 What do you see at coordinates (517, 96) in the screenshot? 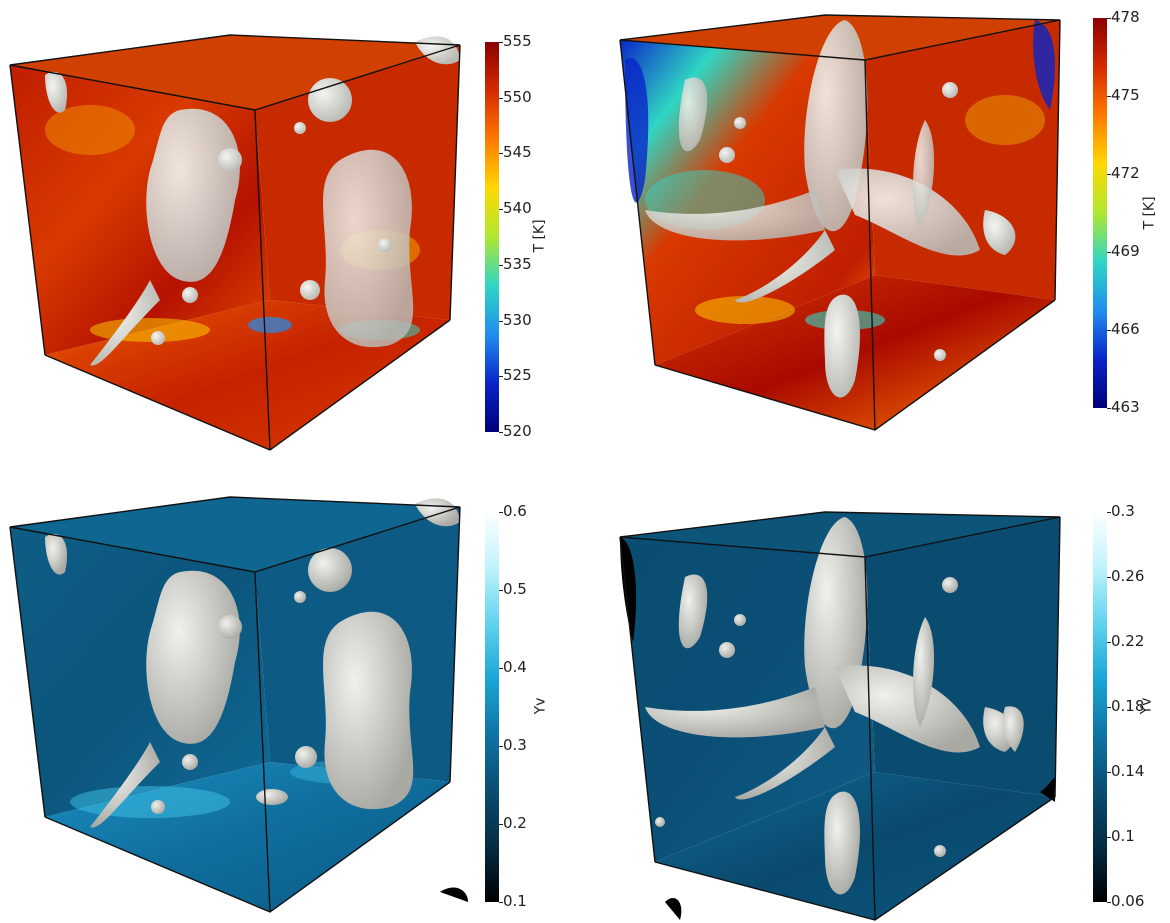
I see `colorbar-tick-label: 550` at bounding box center [517, 96].